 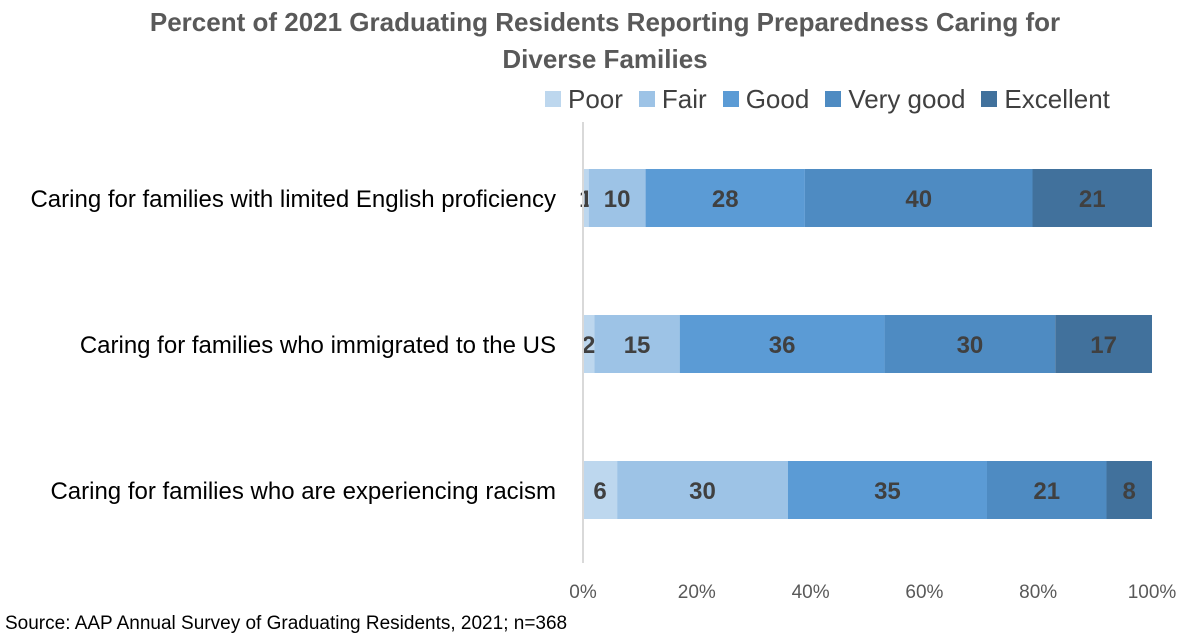 I want to click on data-label-very-good: 40, so click(x=918, y=199).